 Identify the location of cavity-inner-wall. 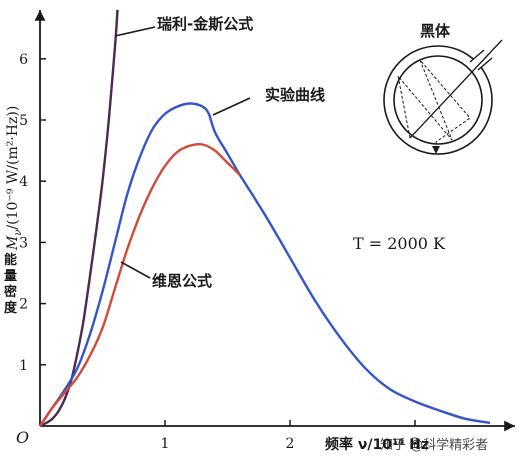
(438, 100).